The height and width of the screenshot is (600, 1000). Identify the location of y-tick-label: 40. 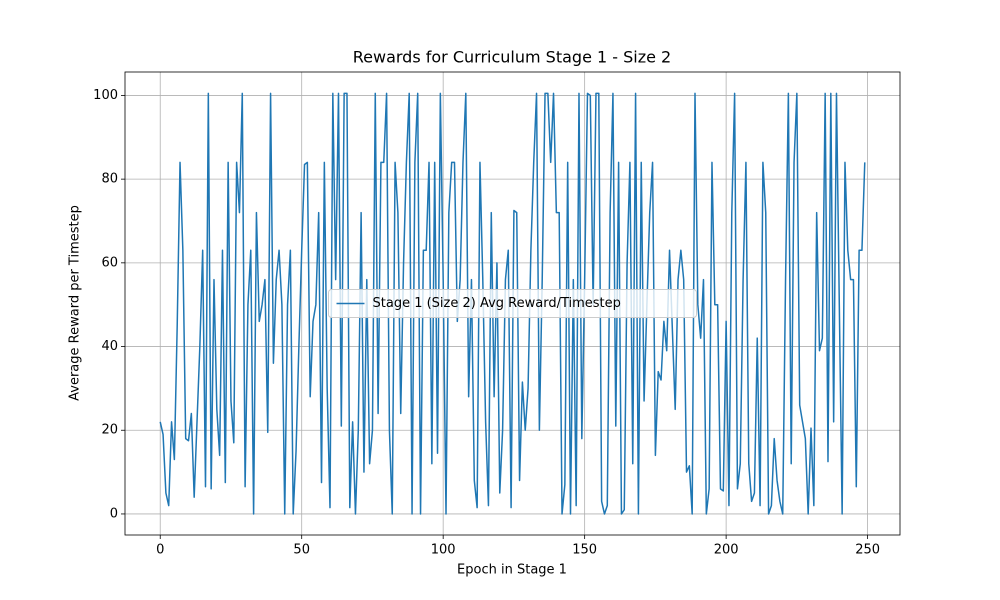
(109, 346).